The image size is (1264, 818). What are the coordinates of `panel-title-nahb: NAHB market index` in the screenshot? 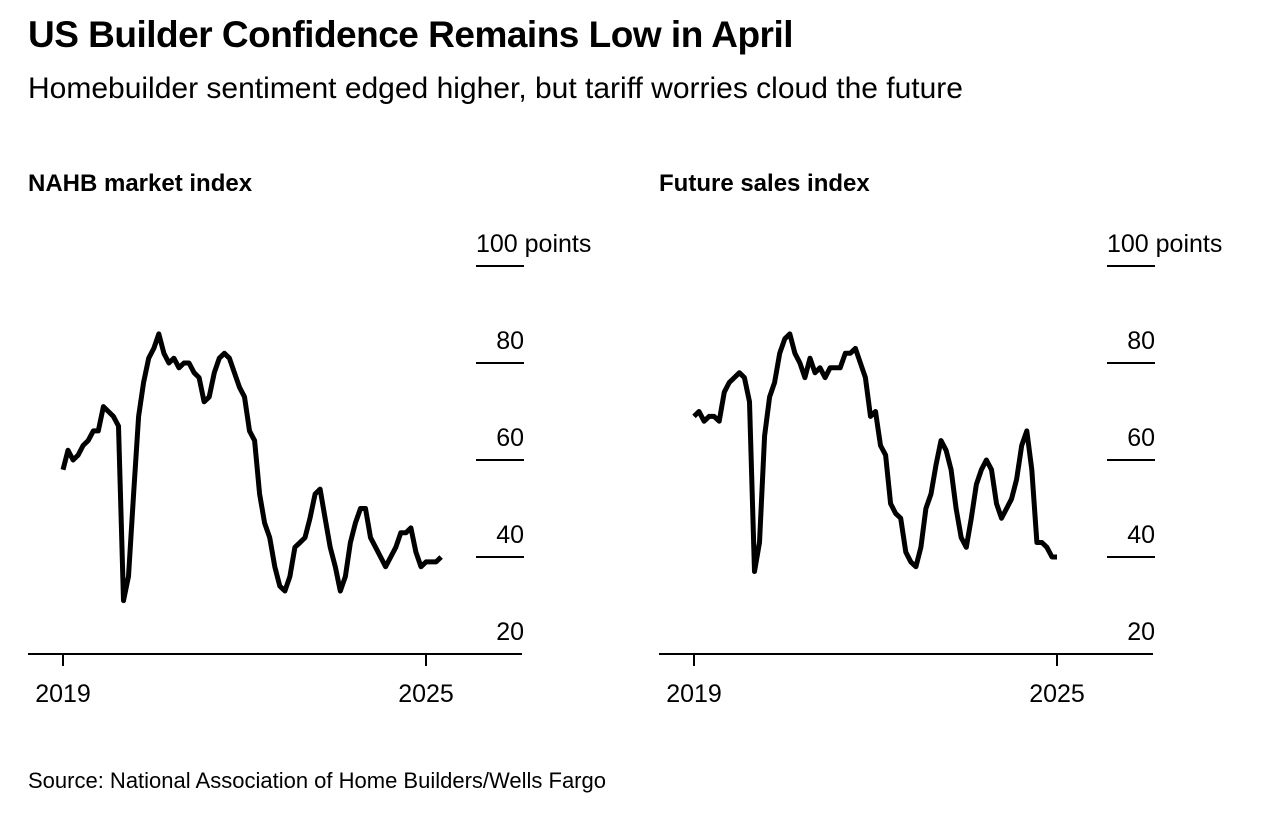 It's located at (140, 183).